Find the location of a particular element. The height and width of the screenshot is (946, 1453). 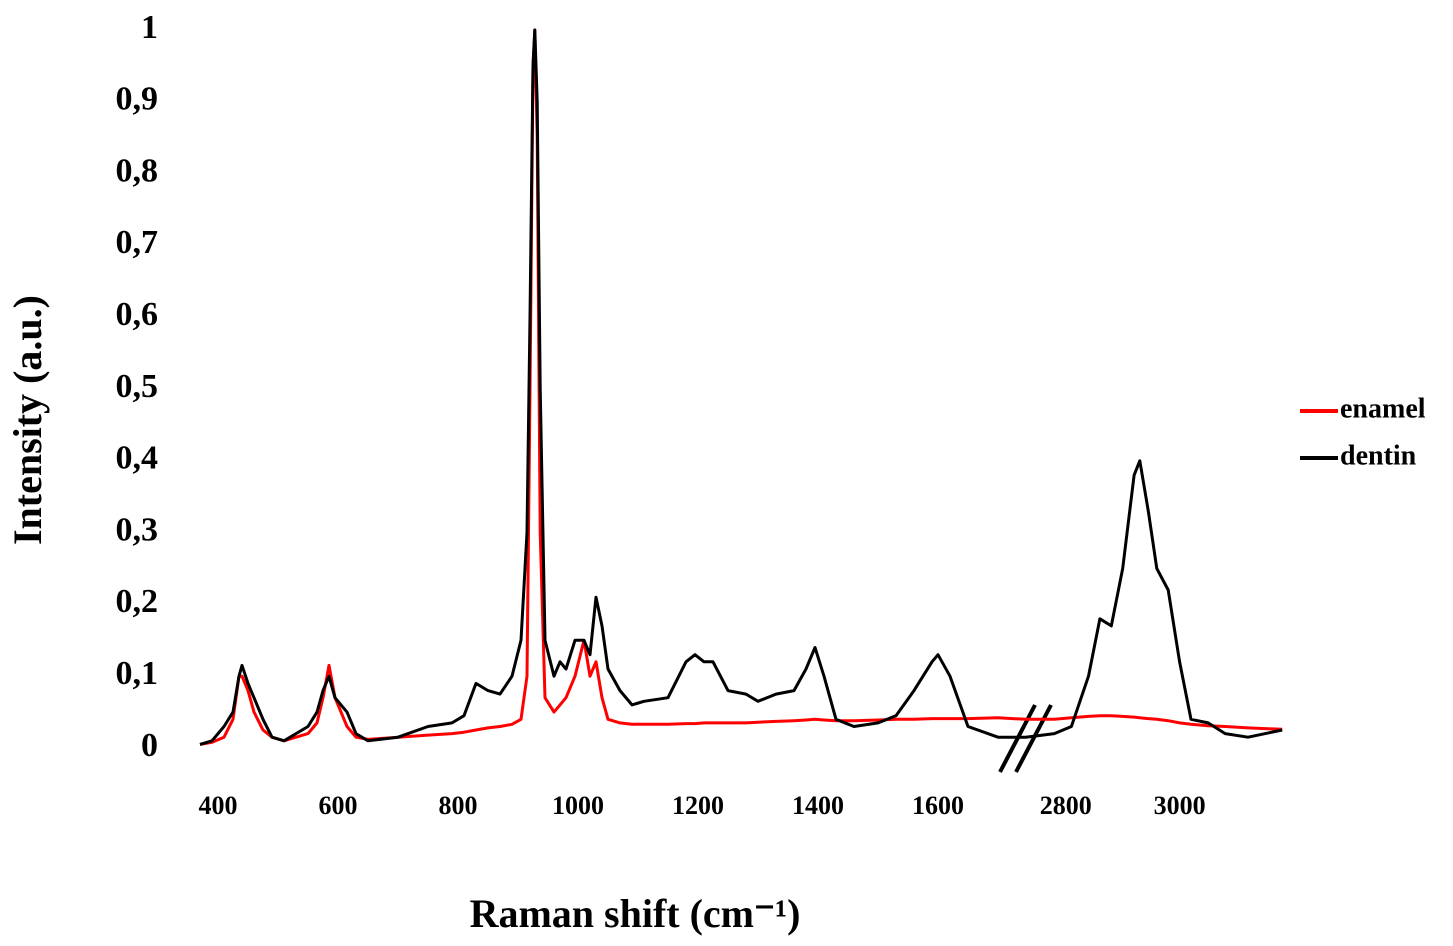

y-tick-label: 0,6 is located at coordinates (137, 314).